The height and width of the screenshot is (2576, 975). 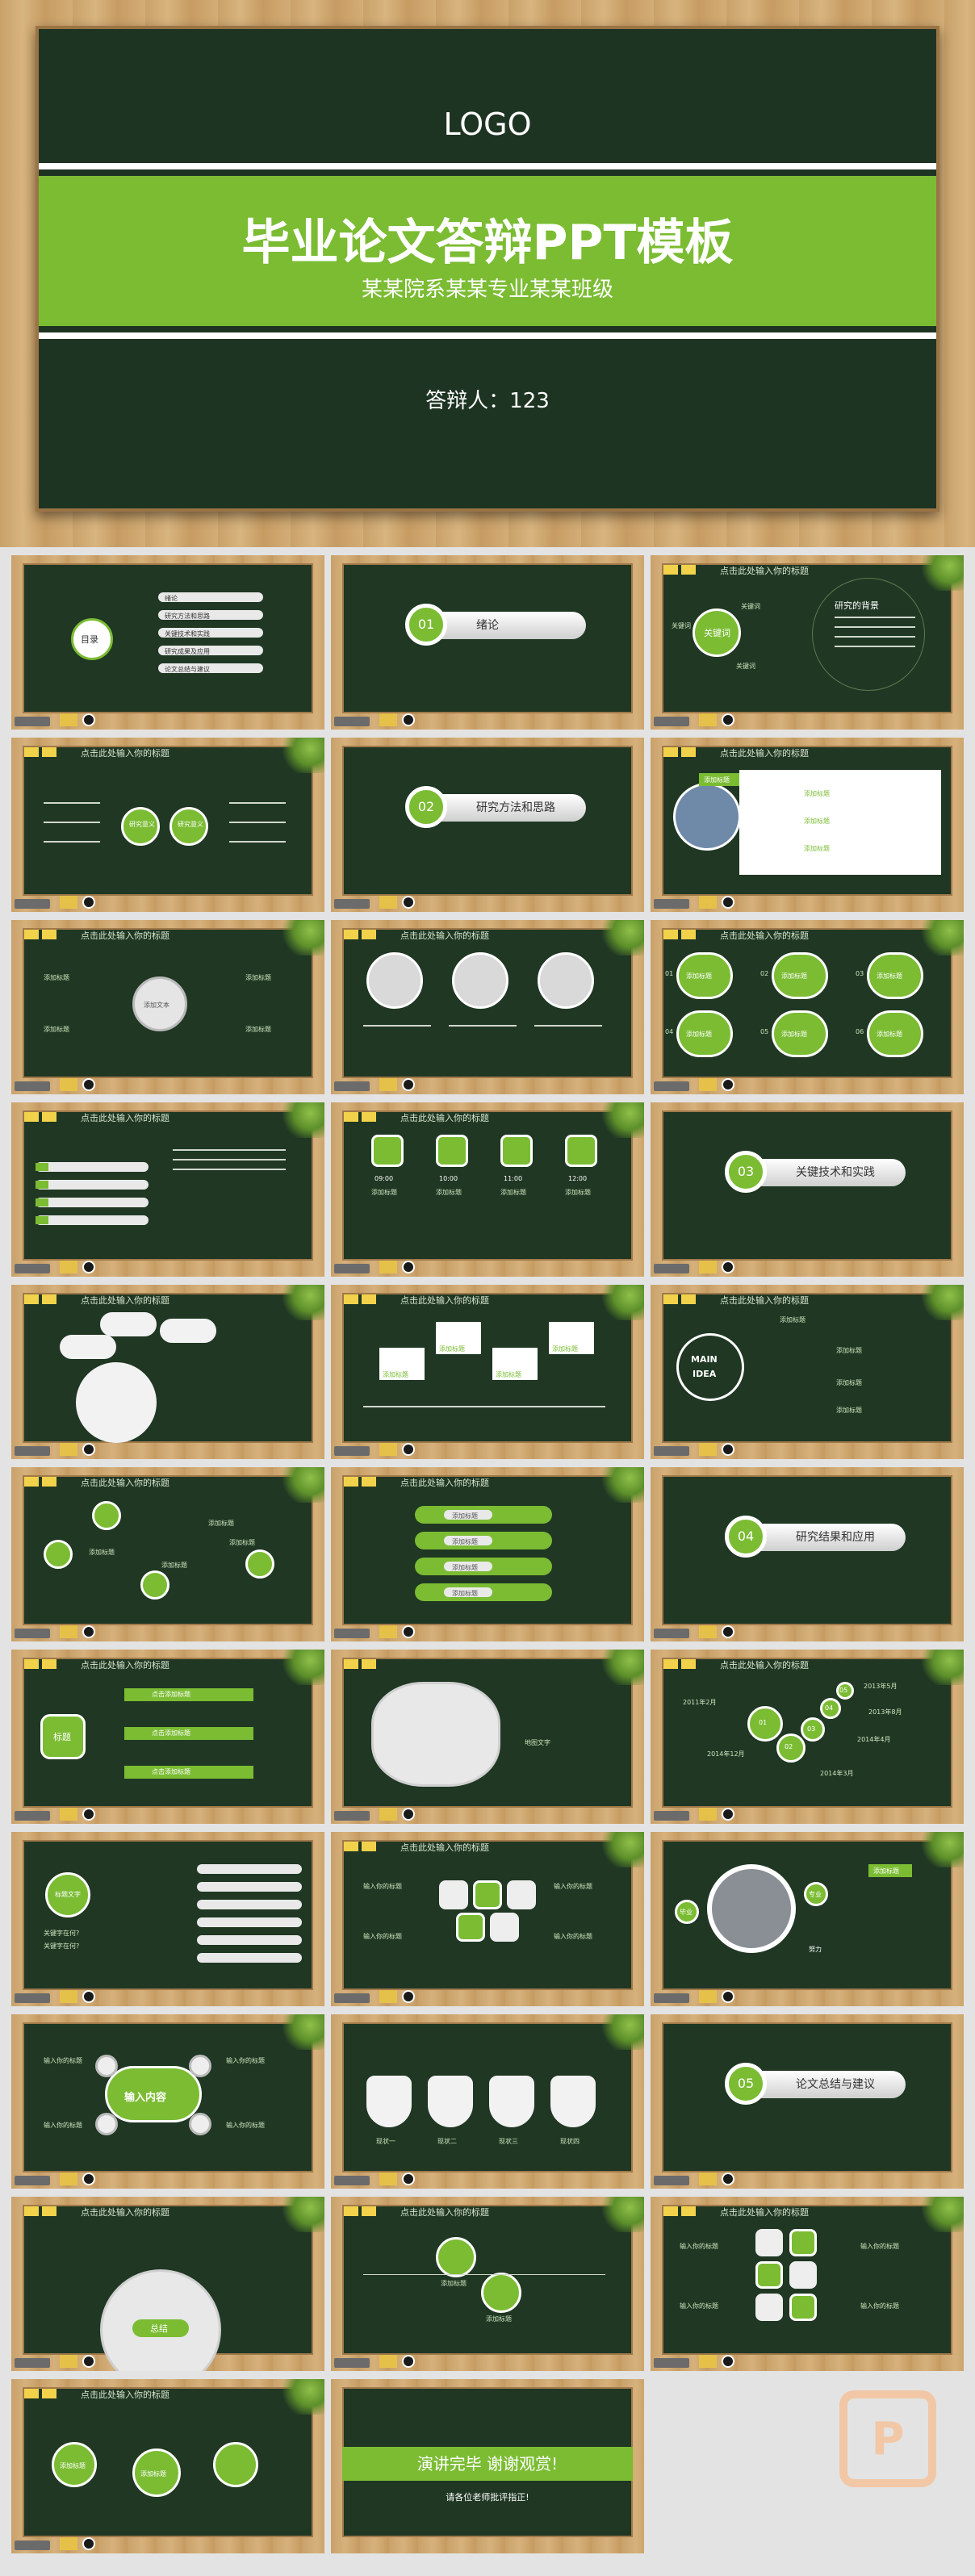 What do you see at coordinates (849, 1350) in the screenshot?
I see `idea-item-2: 添加标题` at bounding box center [849, 1350].